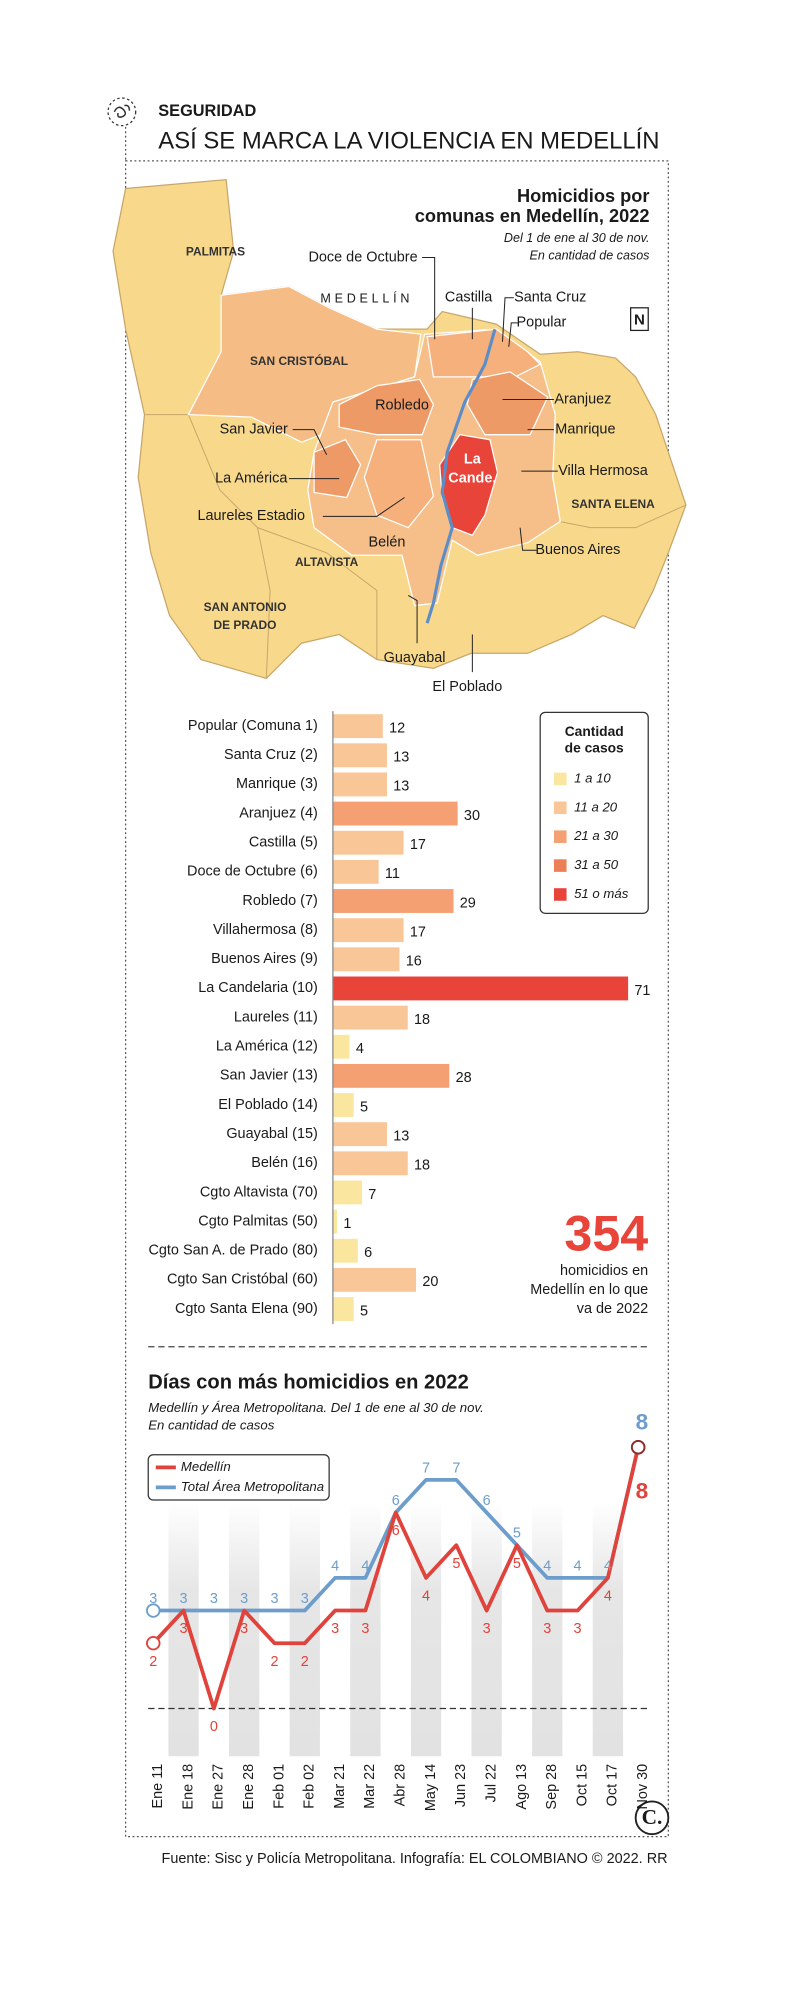  What do you see at coordinates (461, 1785) in the screenshot?
I see `x-tick-label: Jun 23` at bounding box center [461, 1785].